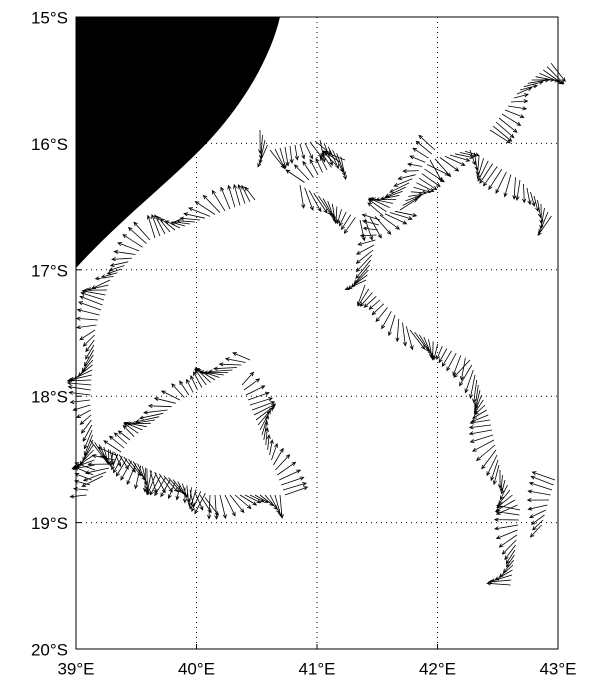  What do you see at coordinates (49, 397) in the screenshot?
I see `y-tick-label: 18°S` at bounding box center [49, 397].